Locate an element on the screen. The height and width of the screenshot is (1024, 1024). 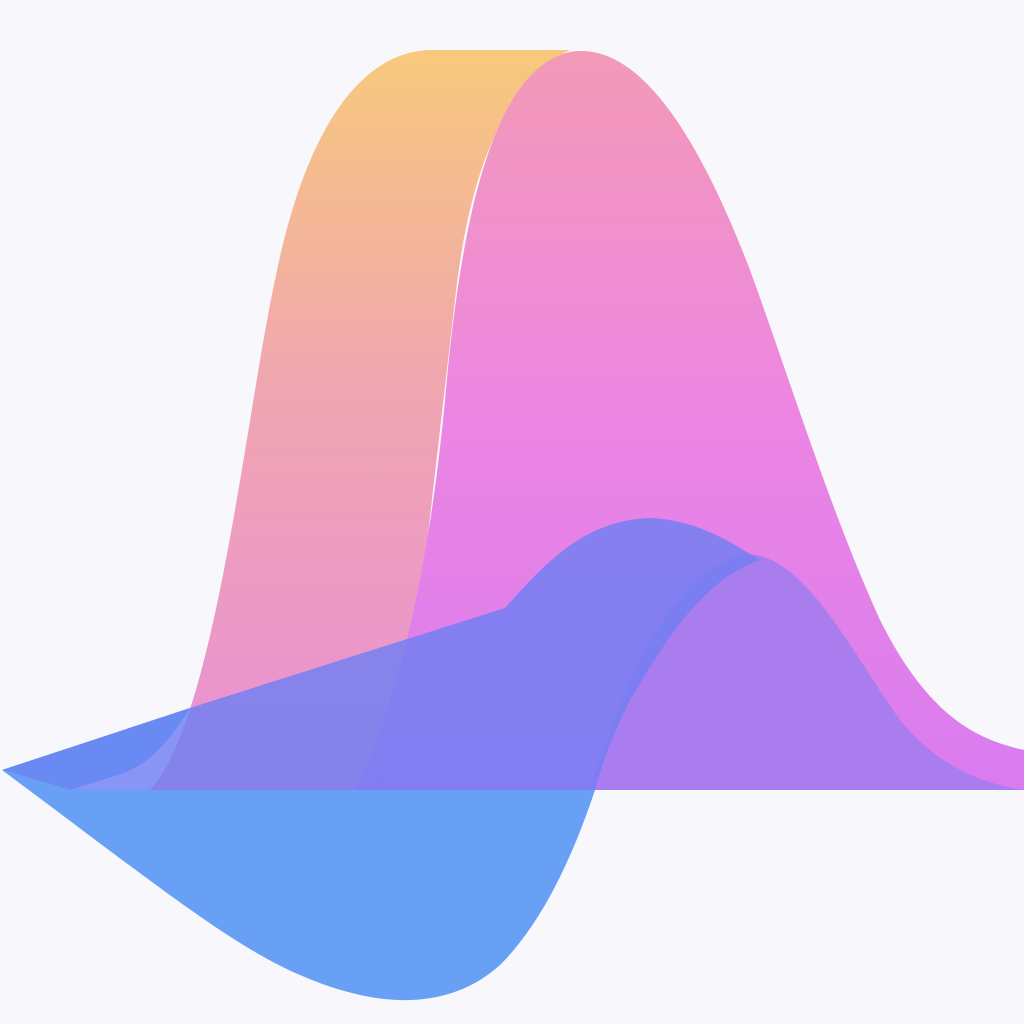
lower-blue-wave-shape is located at coordinates (298, 885).